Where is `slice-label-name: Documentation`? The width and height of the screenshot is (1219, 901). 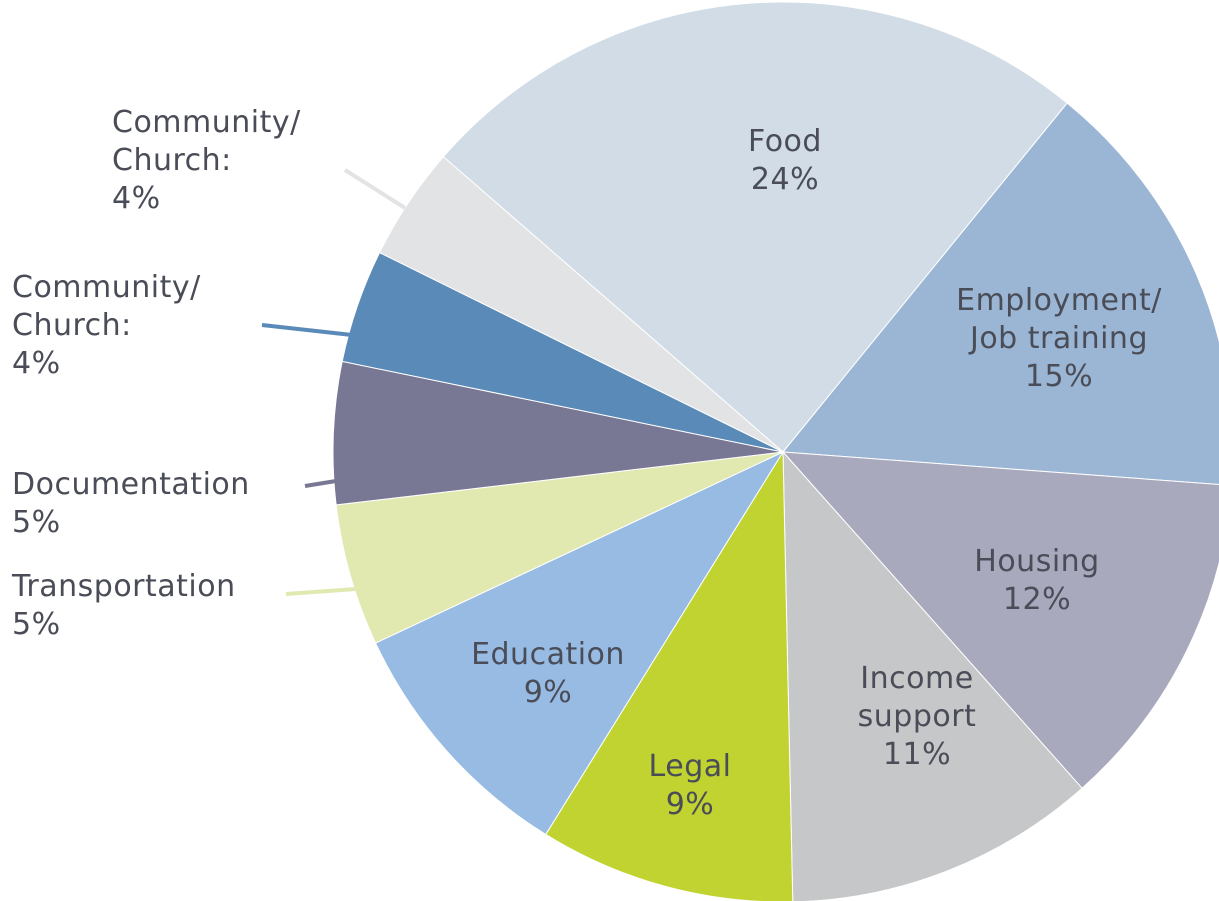 slice-label-name: Documentation is located at coordinates (131, 484).